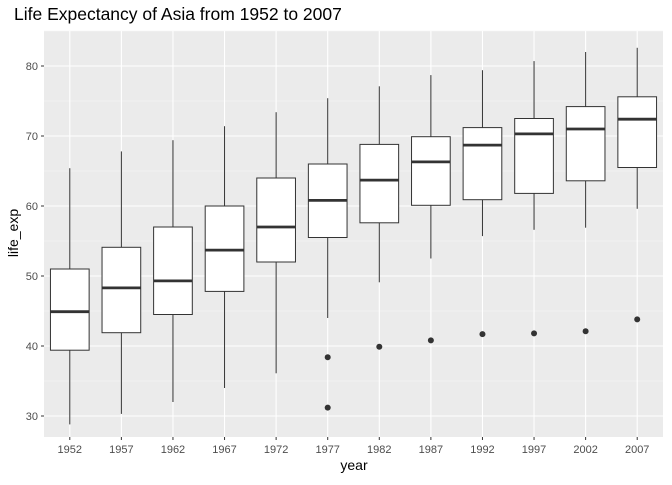 The height and width of the screenshot is (485, 672). What do you see at coordinates (379, 450) in the screenshot?
I see `x-tick-label: 1982` at bounding box center [379, 450].